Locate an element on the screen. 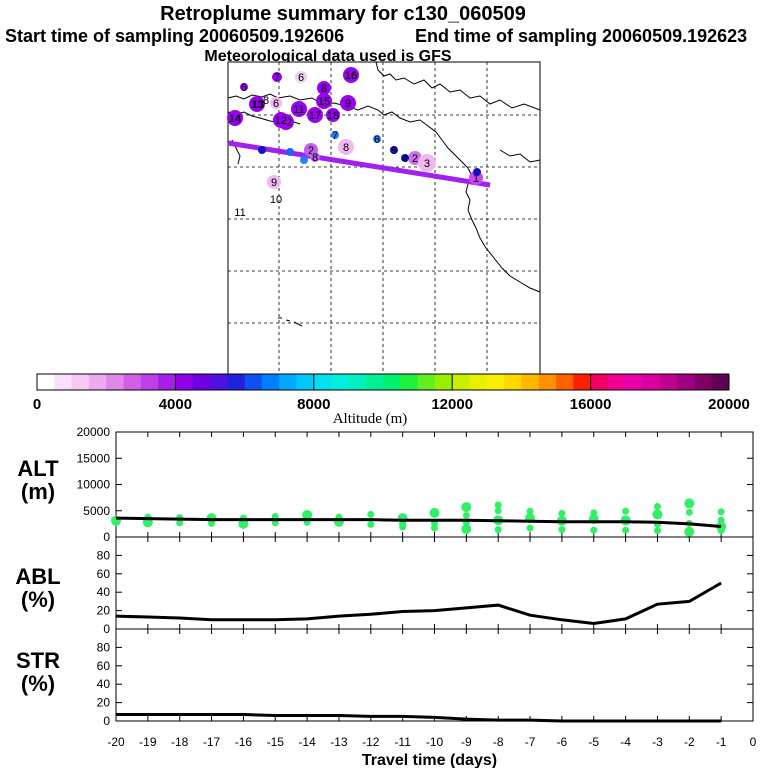 The width and height of the screenshot is (768, 768). trajectory-day-marker: 18 is located at coordinates (333, 115).